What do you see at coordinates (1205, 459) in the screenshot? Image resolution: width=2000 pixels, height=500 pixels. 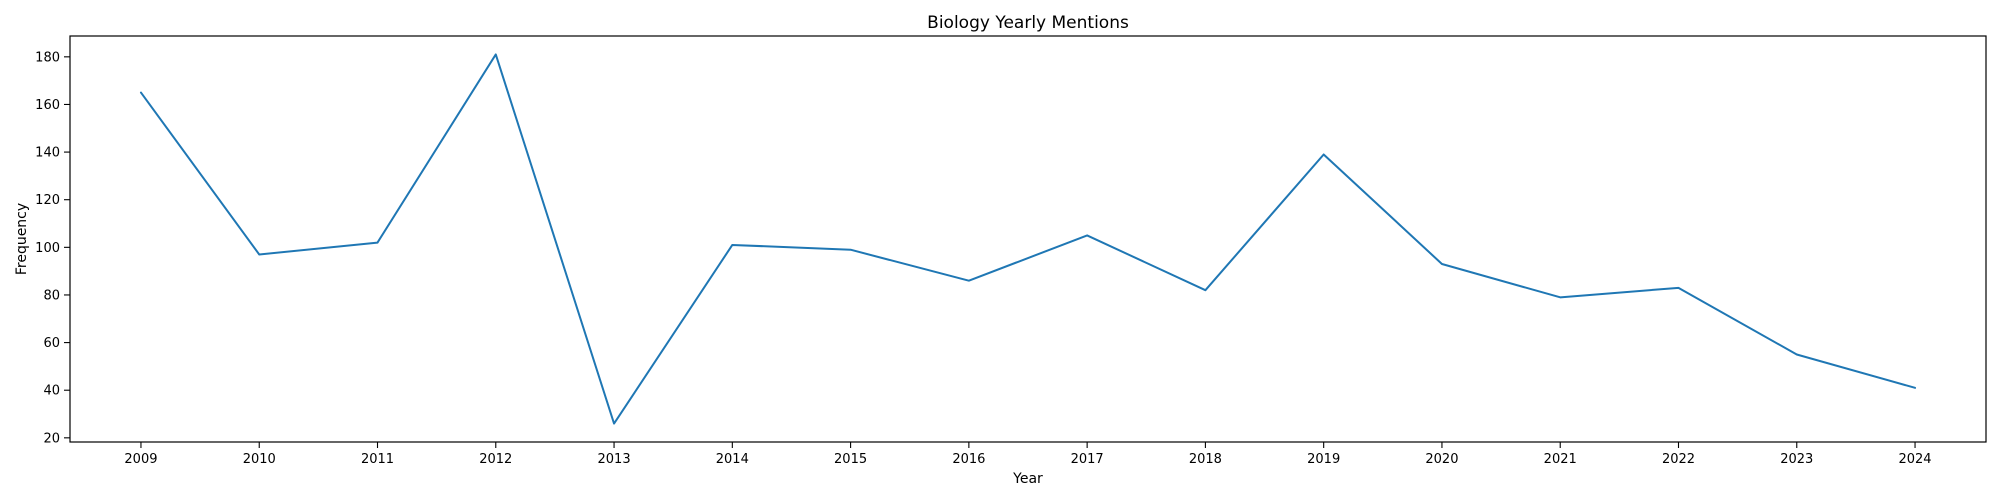 I see `x-tick-label: 2018` at bounding box center [1205, 459].